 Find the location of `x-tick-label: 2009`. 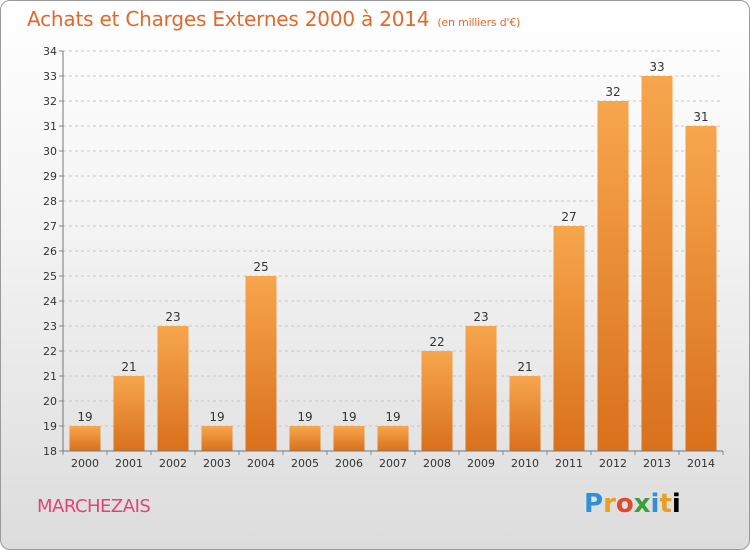

x-tick-label: 2009 is located at coordinates (481, 463).